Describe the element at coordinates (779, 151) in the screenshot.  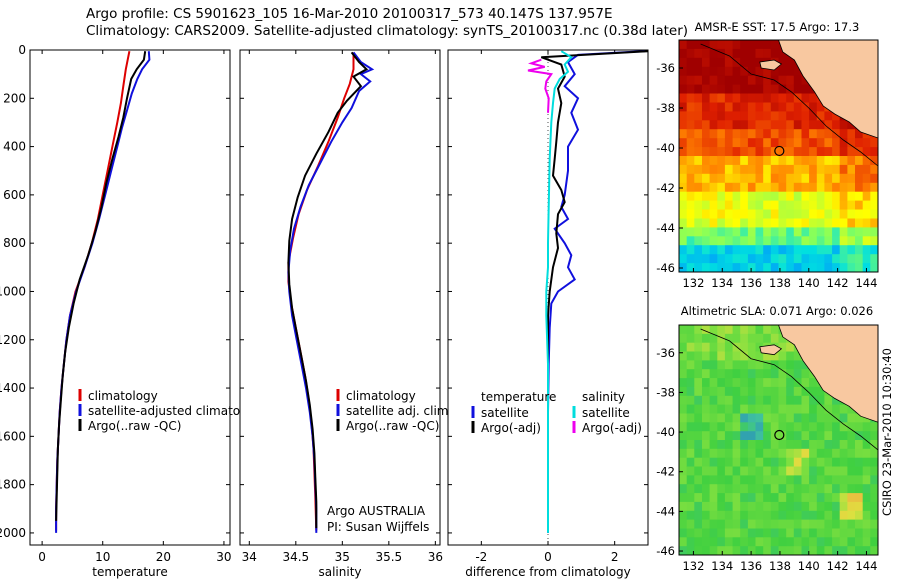
I see `argo-location-marker` at that location.